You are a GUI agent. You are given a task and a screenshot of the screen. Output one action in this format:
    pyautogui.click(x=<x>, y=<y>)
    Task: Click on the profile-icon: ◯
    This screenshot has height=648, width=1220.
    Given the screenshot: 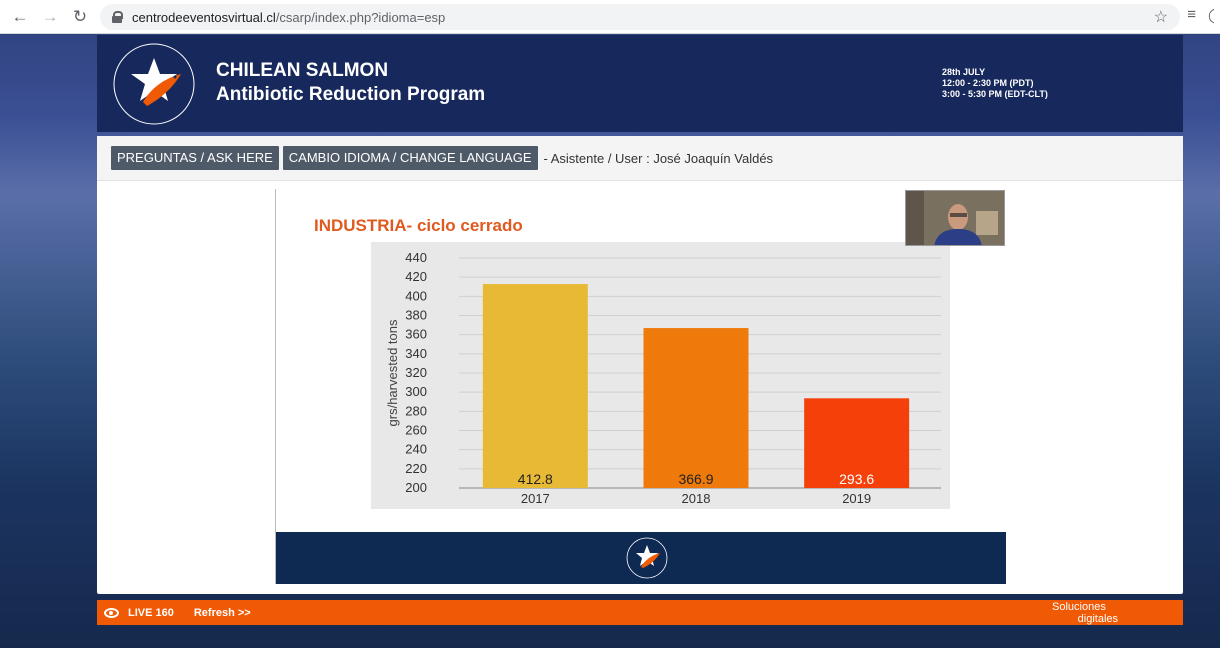 What is the action you would take?
    pyautogui.click(x=1211, y=15)
    